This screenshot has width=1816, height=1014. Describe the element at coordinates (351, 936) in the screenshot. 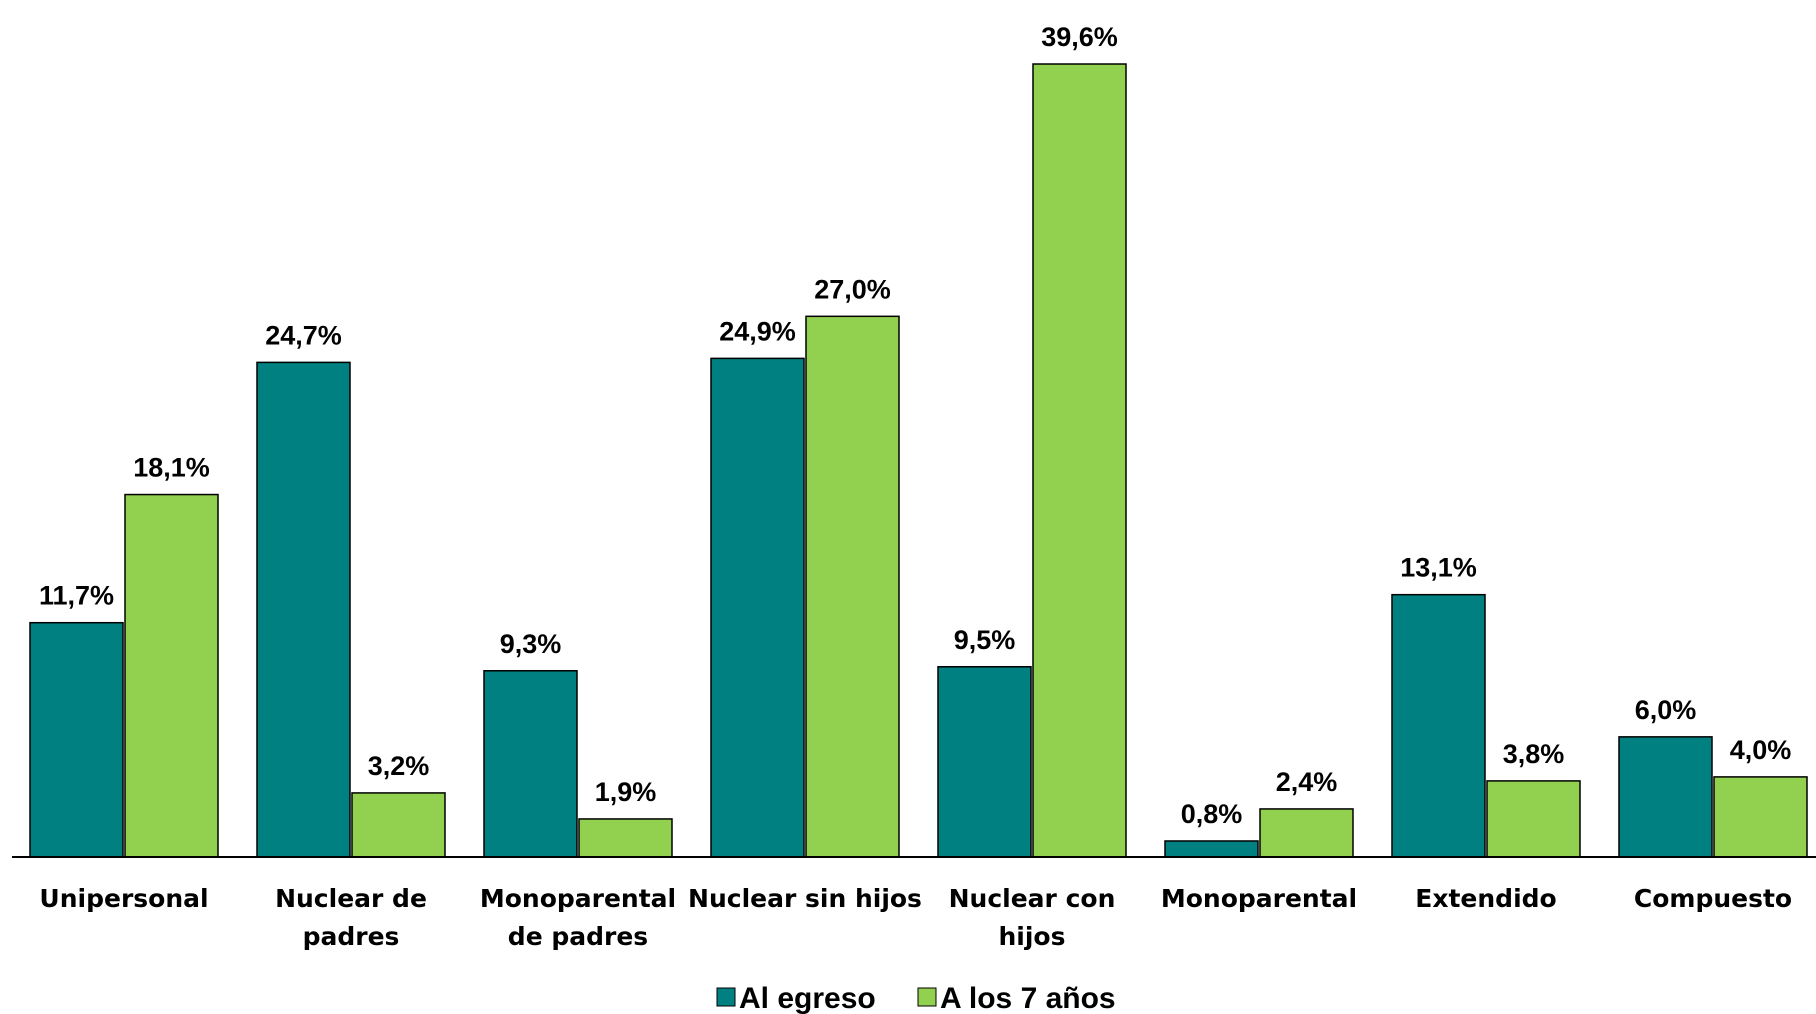

I see `category-label: padres` at that location.